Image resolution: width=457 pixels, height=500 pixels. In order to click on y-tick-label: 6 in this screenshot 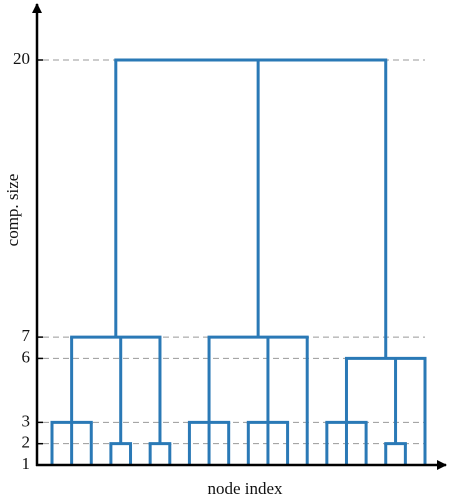, I will do `click(26, 356)`.